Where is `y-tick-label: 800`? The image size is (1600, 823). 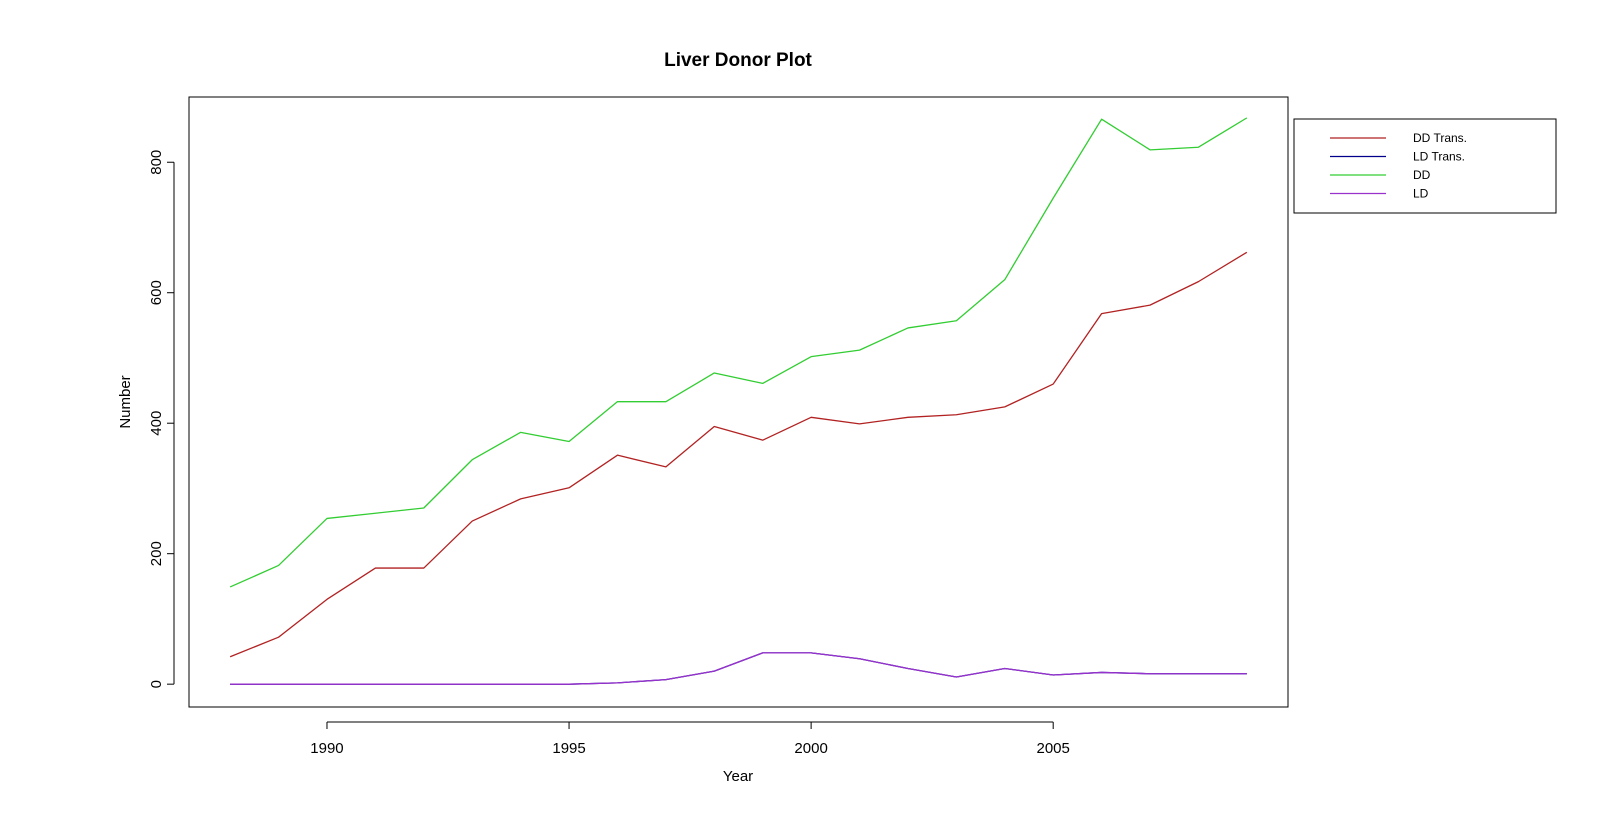
y-tick-label: 800 is located at coordinates (156, 162).